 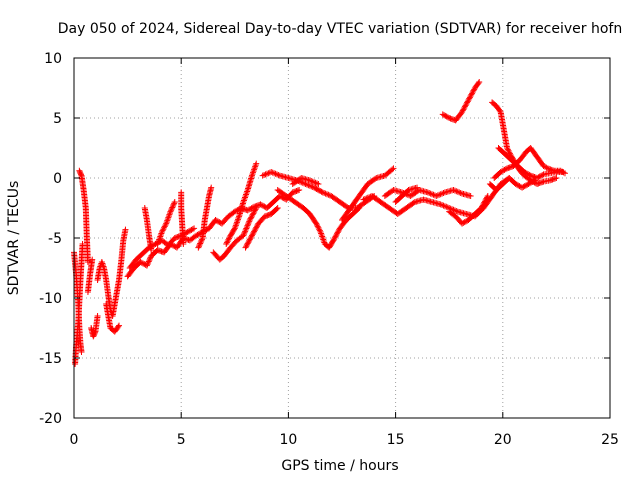 What do you see at coordinates (339, 466) in the screenshot?
I see `x-axis-label: GPS time / hours` at bounding box center [339, 466].